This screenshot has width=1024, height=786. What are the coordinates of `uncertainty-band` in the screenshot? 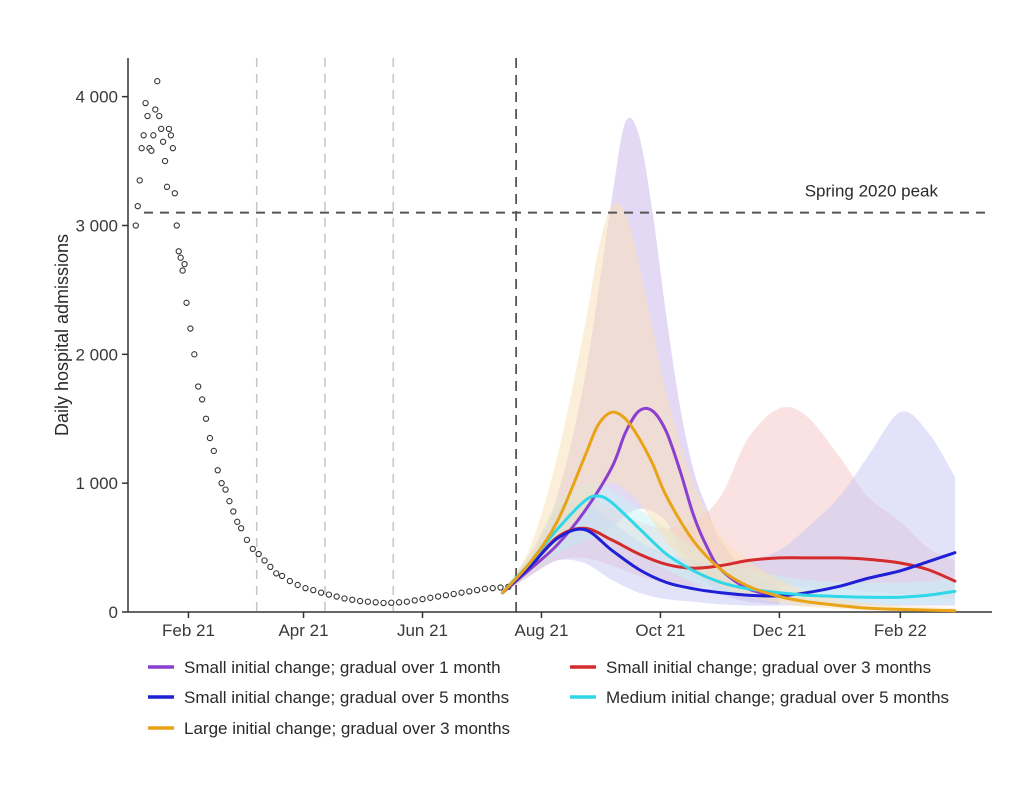 It's located at (728, 543).